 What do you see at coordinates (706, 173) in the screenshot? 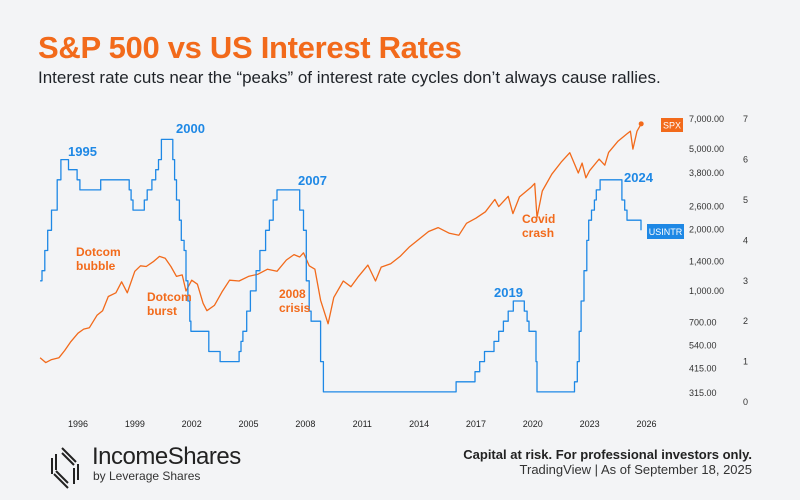
I see `spx-axis-label: 3,800.00` at bounding box center [706, 173].